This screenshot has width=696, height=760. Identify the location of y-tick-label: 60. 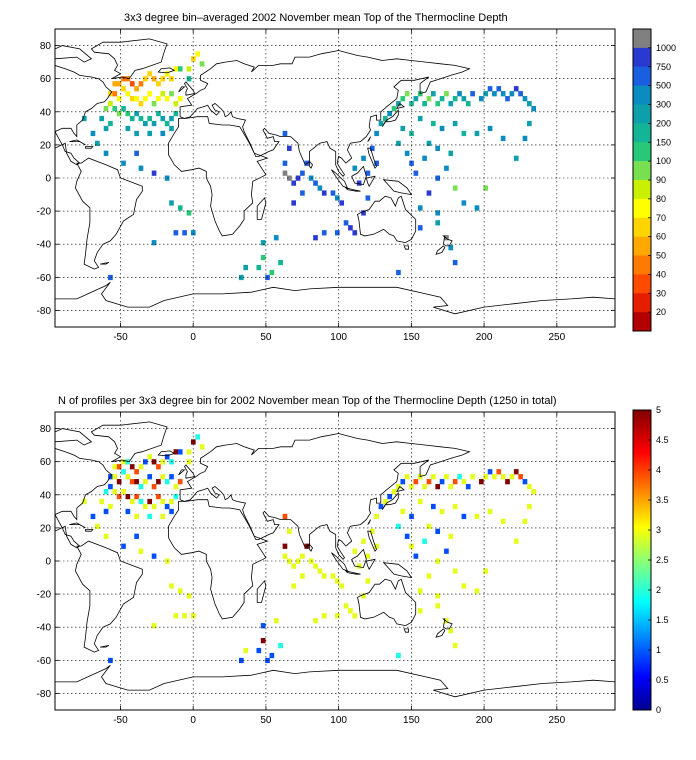
(46, 79).